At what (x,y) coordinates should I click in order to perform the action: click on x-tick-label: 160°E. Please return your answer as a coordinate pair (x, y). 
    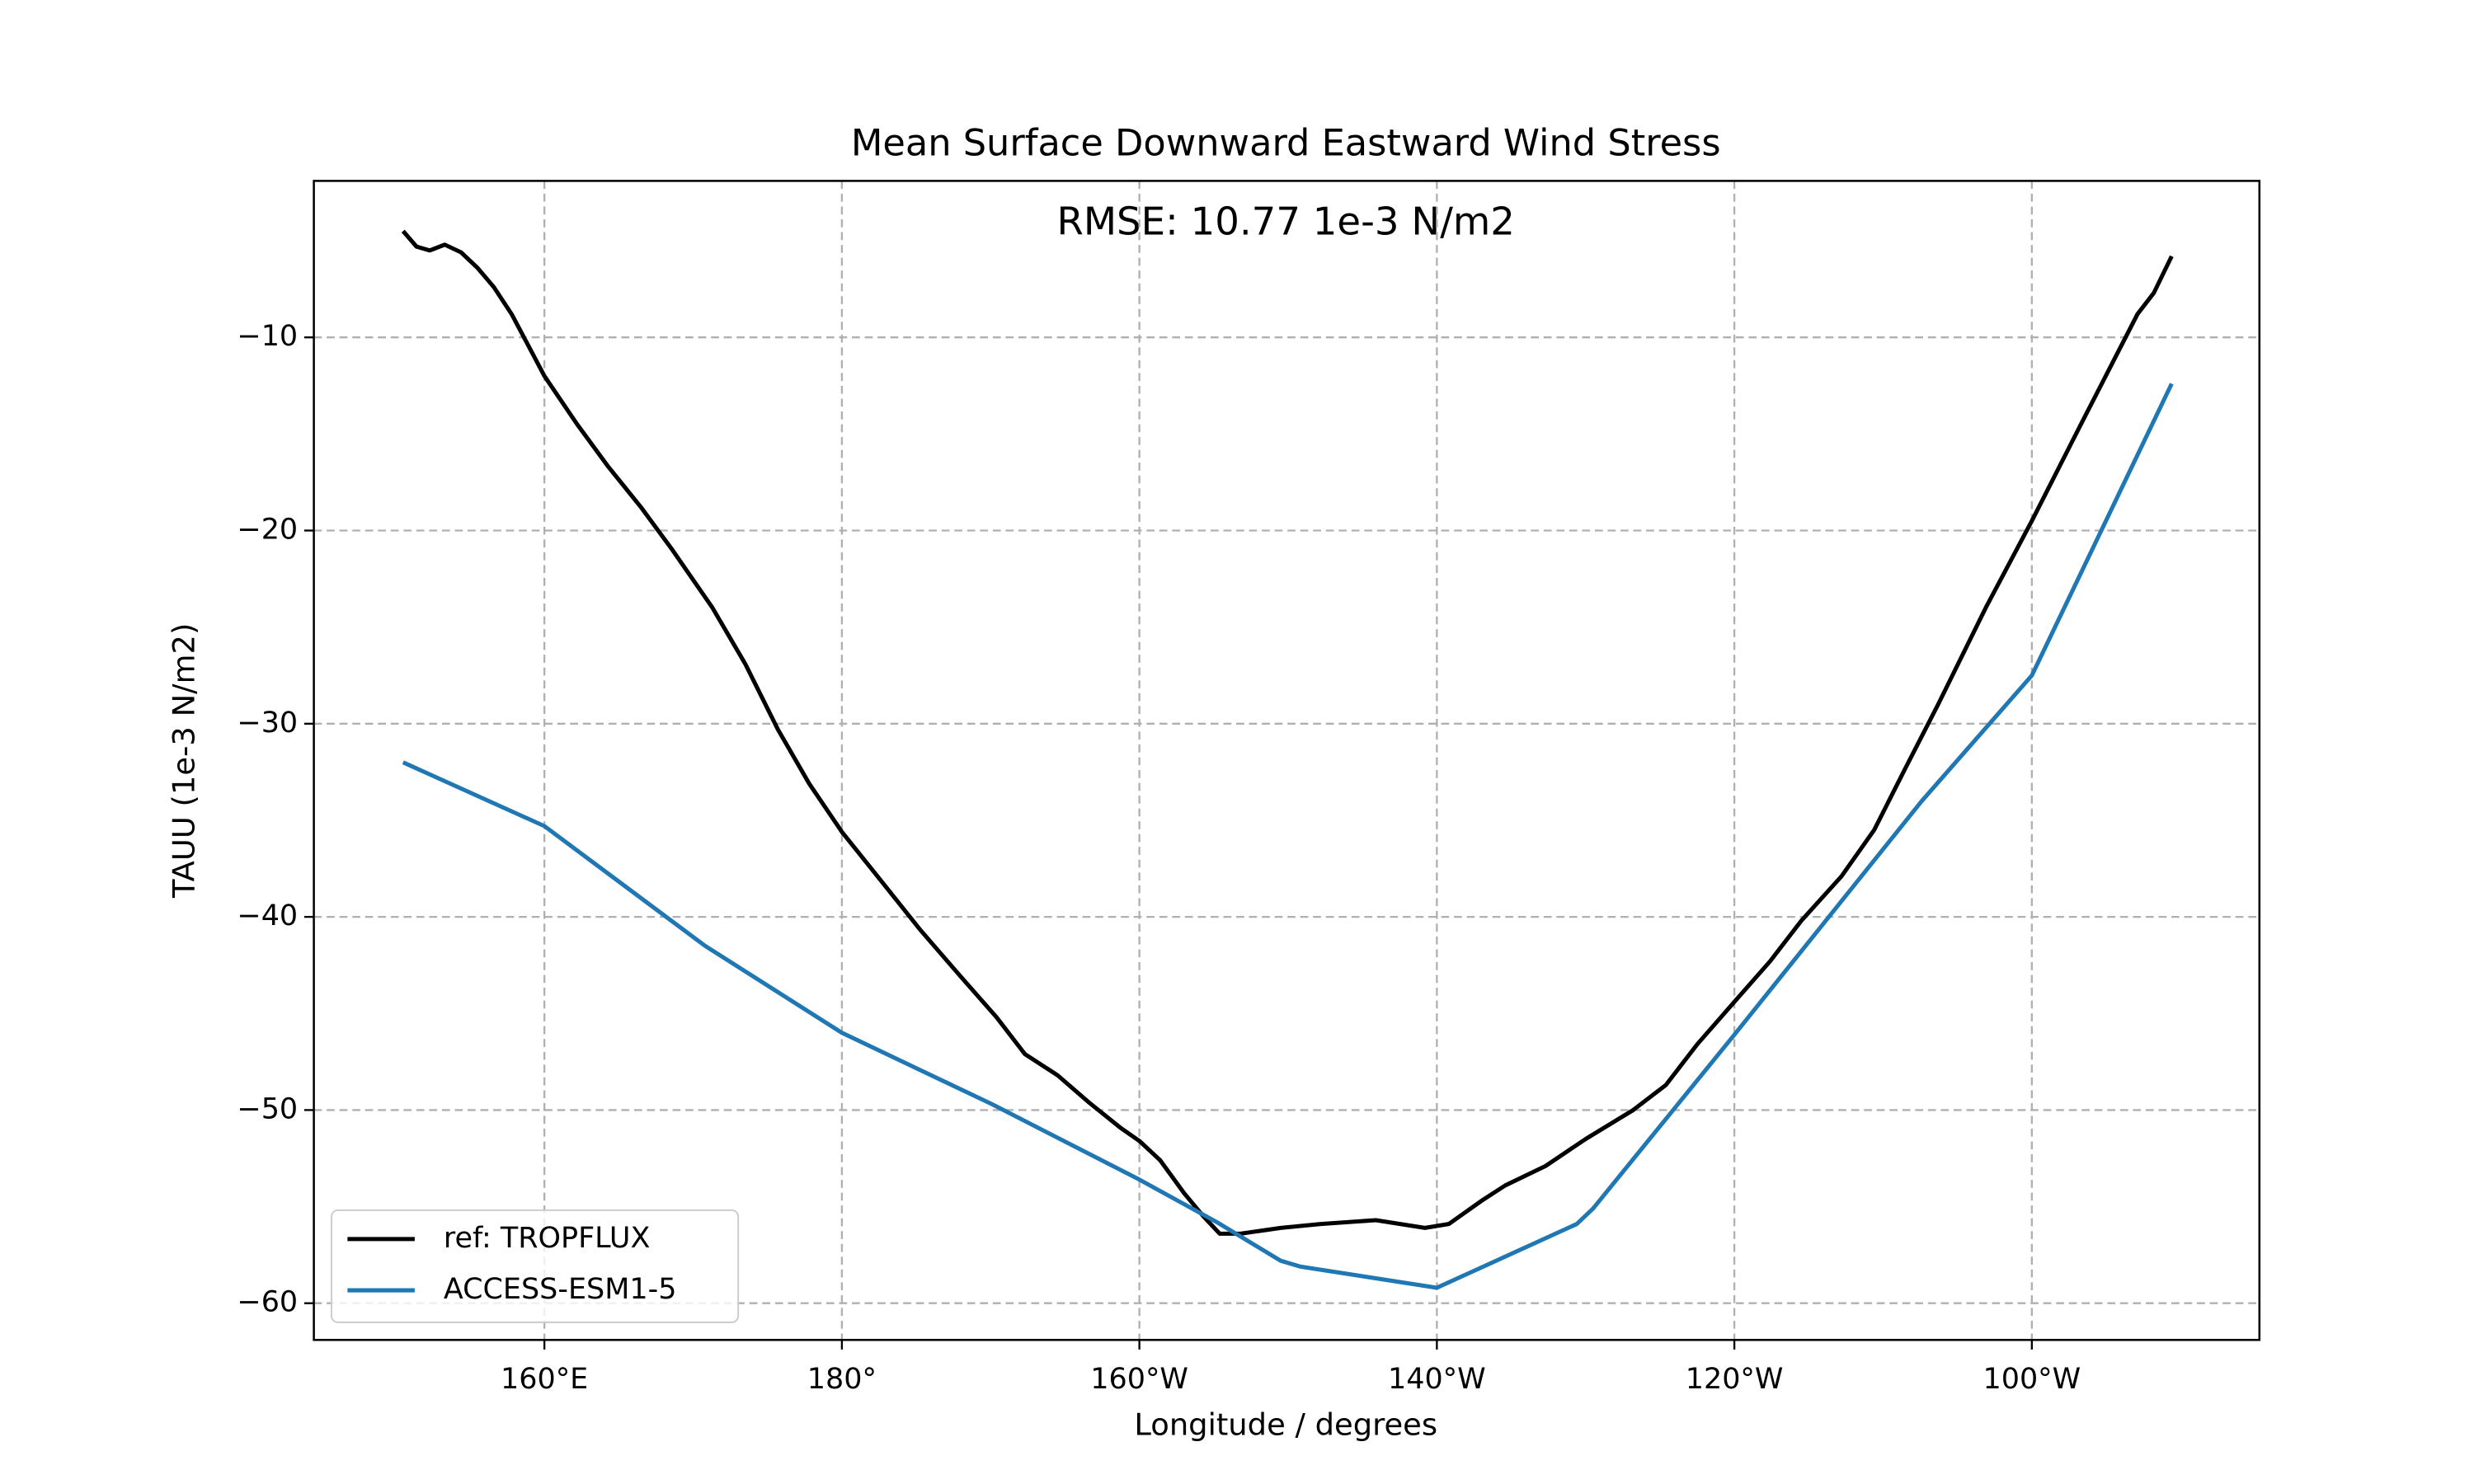
    Looking at the image, I should click on (544, 1379).